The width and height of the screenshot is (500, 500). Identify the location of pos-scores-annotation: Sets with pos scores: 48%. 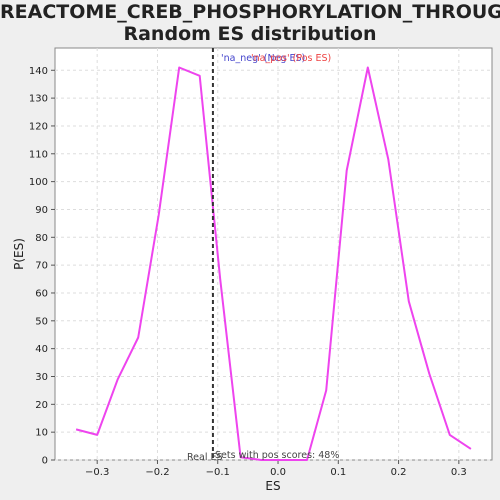
(277, 455).